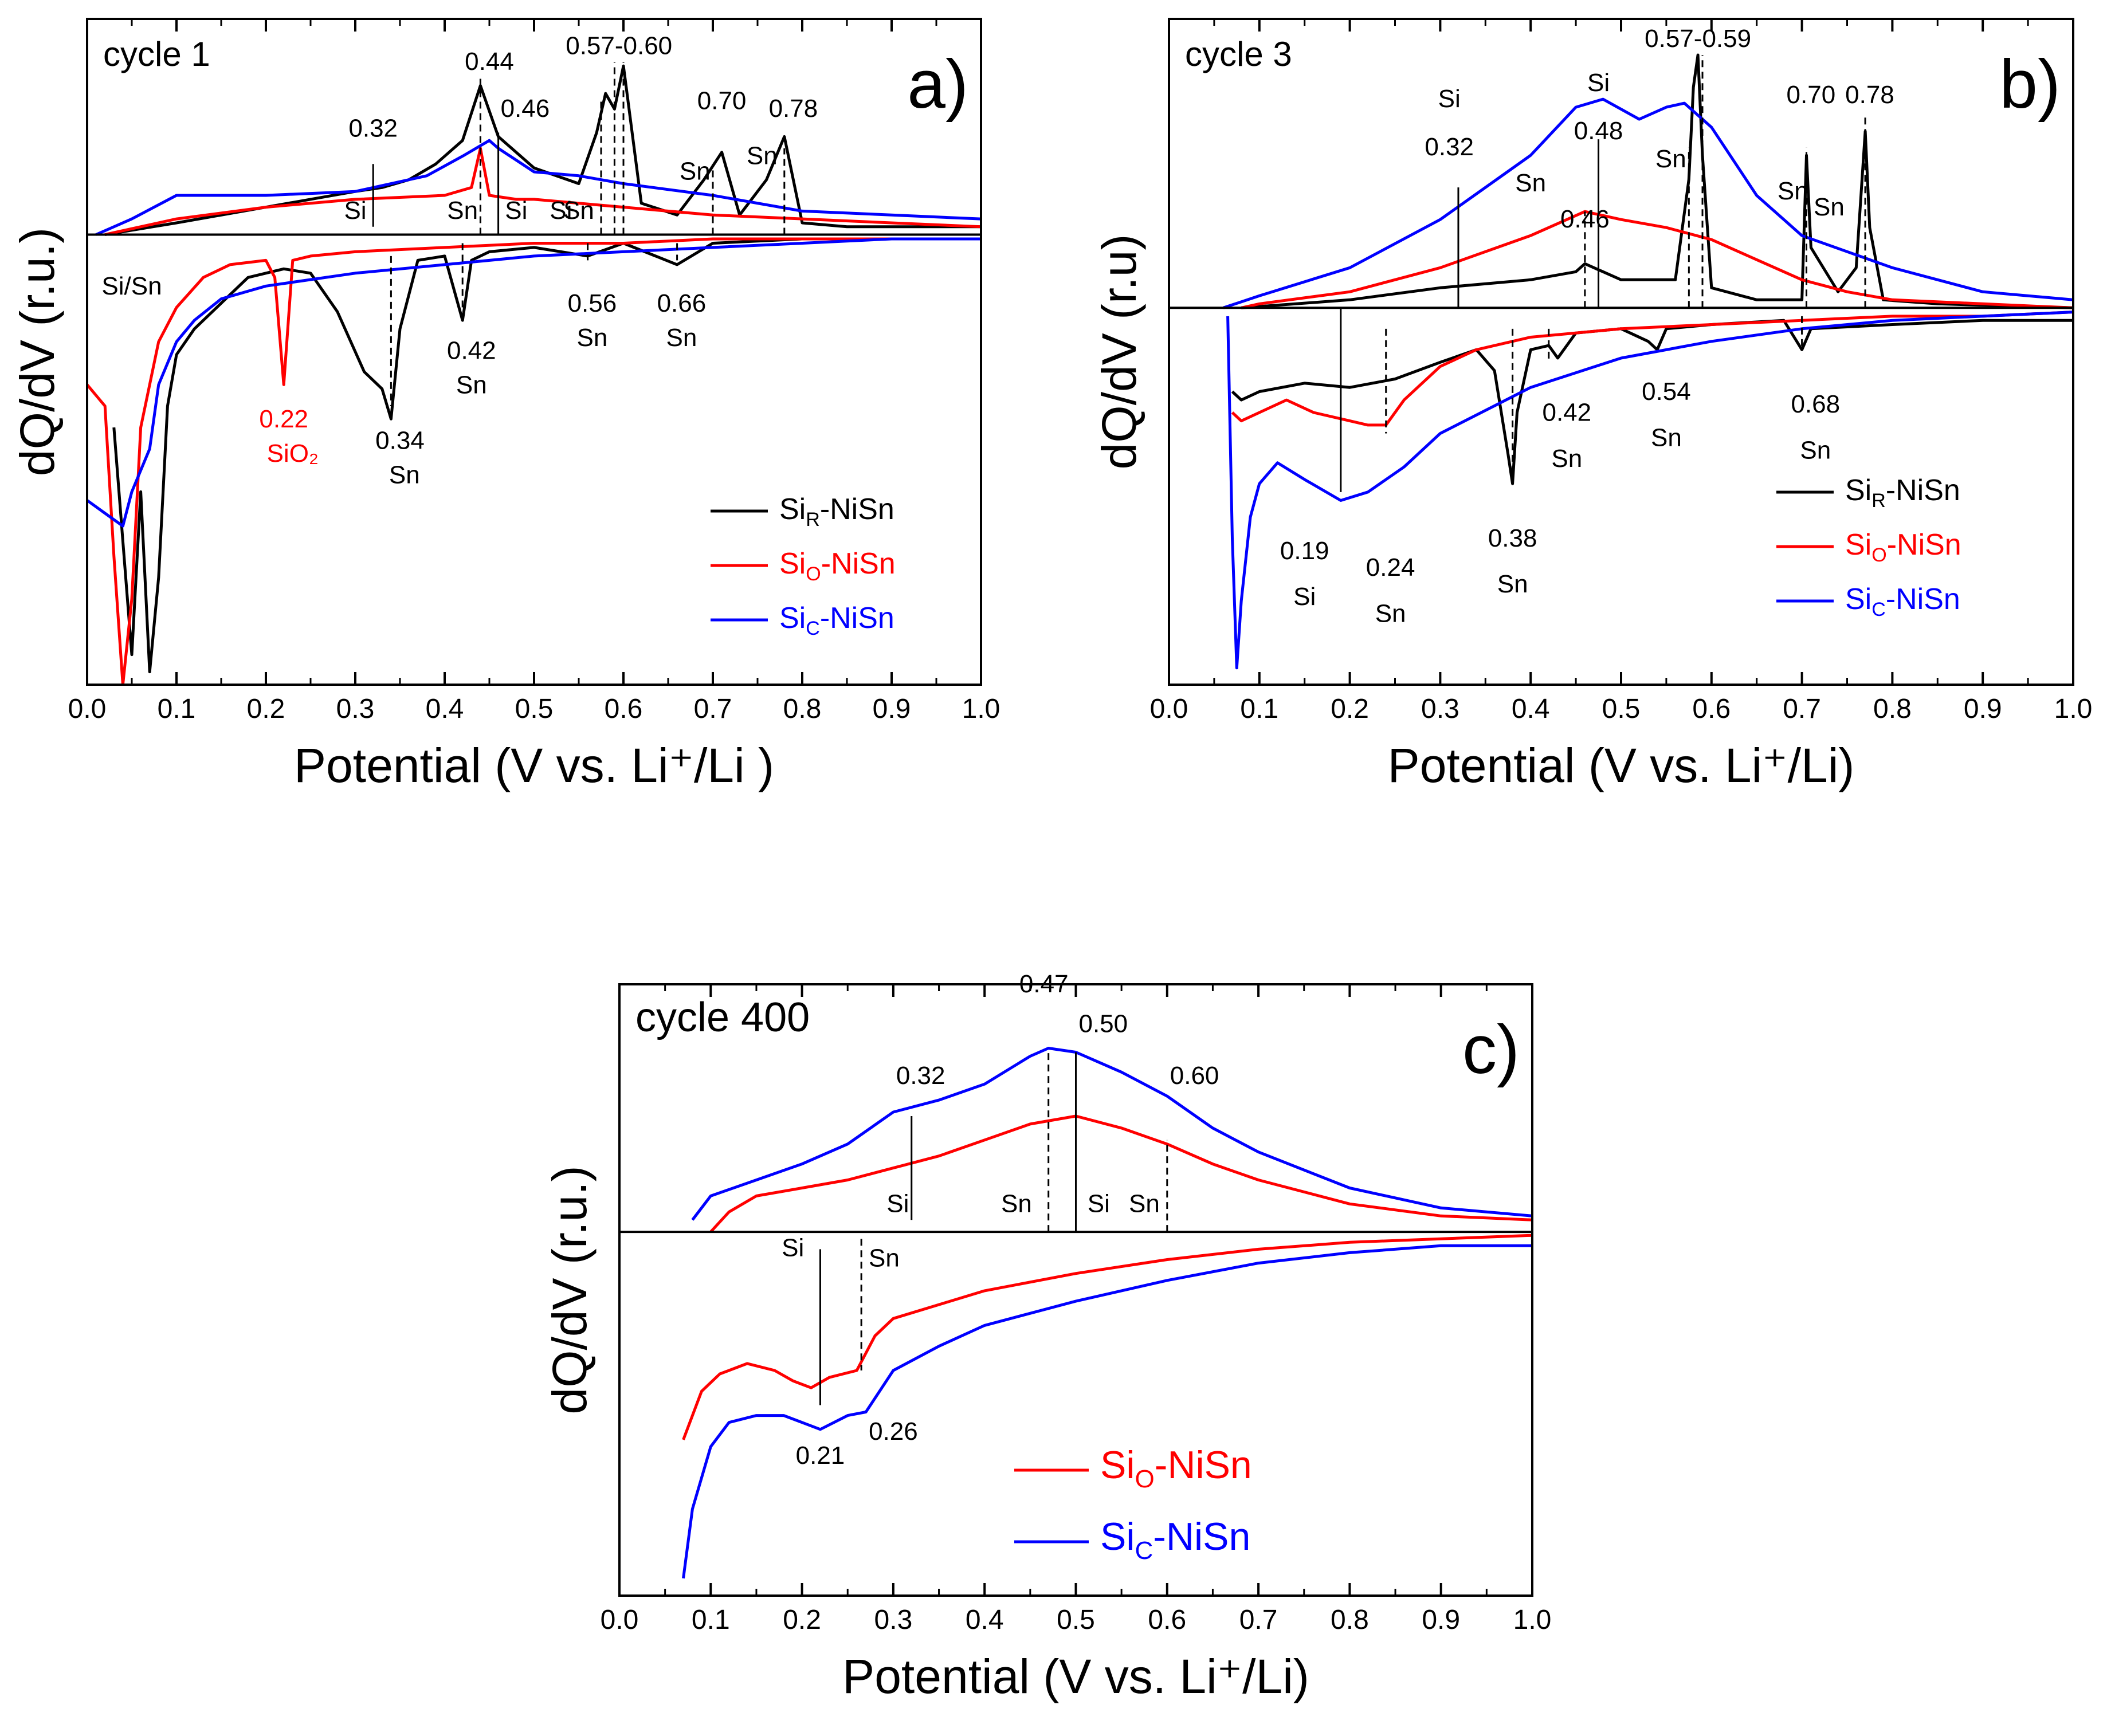  What do you see at coordinates (1598, 131) in the screenshot?
I see `peak-annotation: 0.48` at bounding box center [1598, 131].